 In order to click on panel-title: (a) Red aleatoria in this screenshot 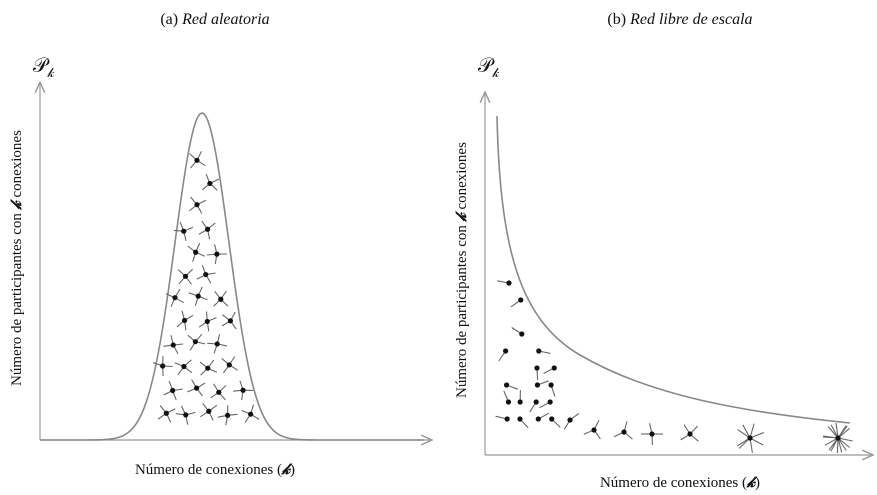, I will do `click(214, 19)`.